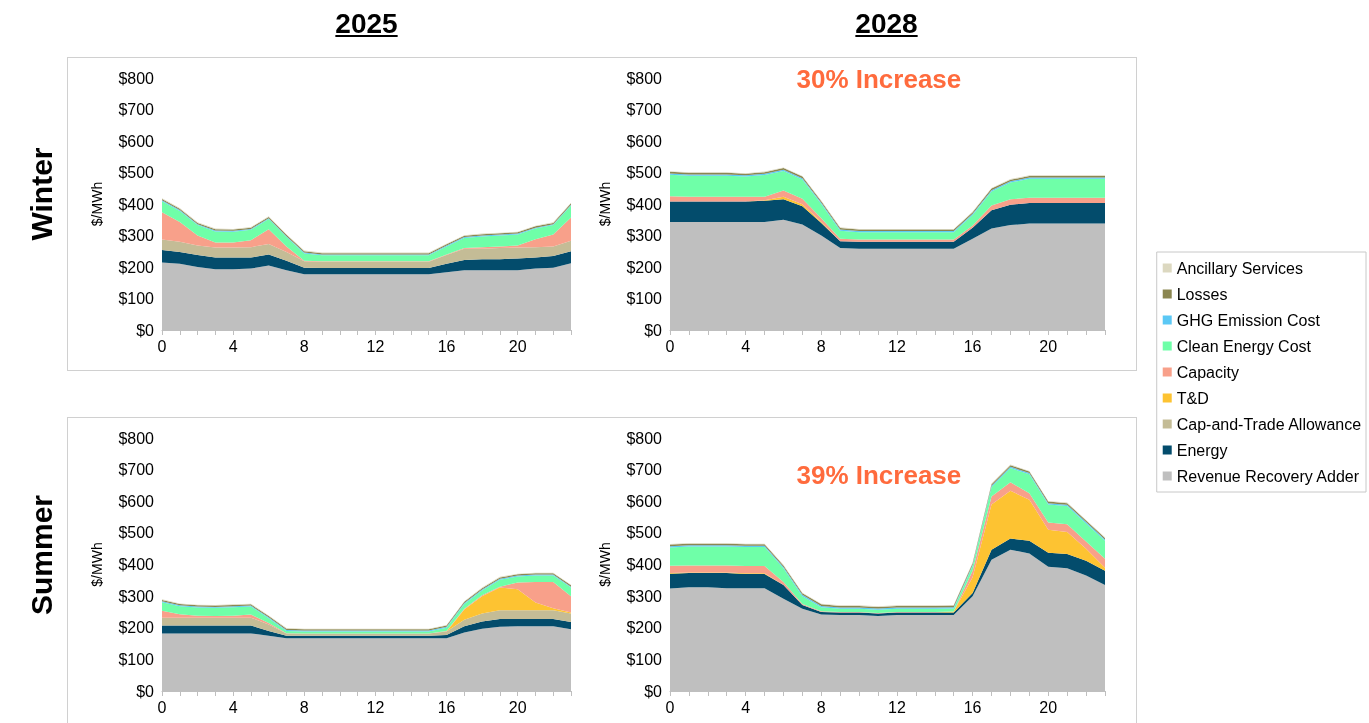 The height and width of the screenshot is (723, 1369). I want to click on legend-label: Losses, so click(1202, 294).